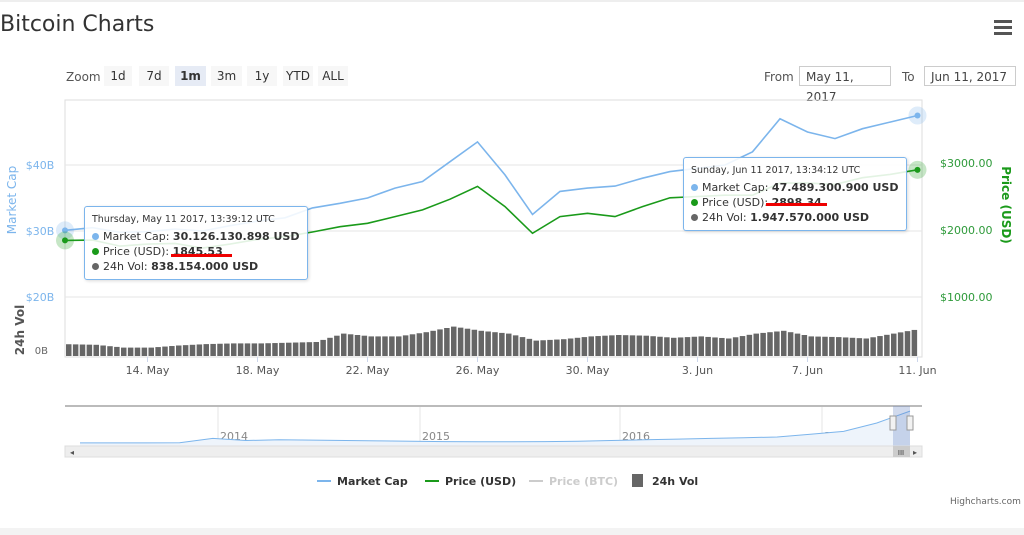  What do you see at coordinates (985, 502) in the screenshot?
I see `highcharts-credit: Highcharts.com` at bounding box center [985, 502].